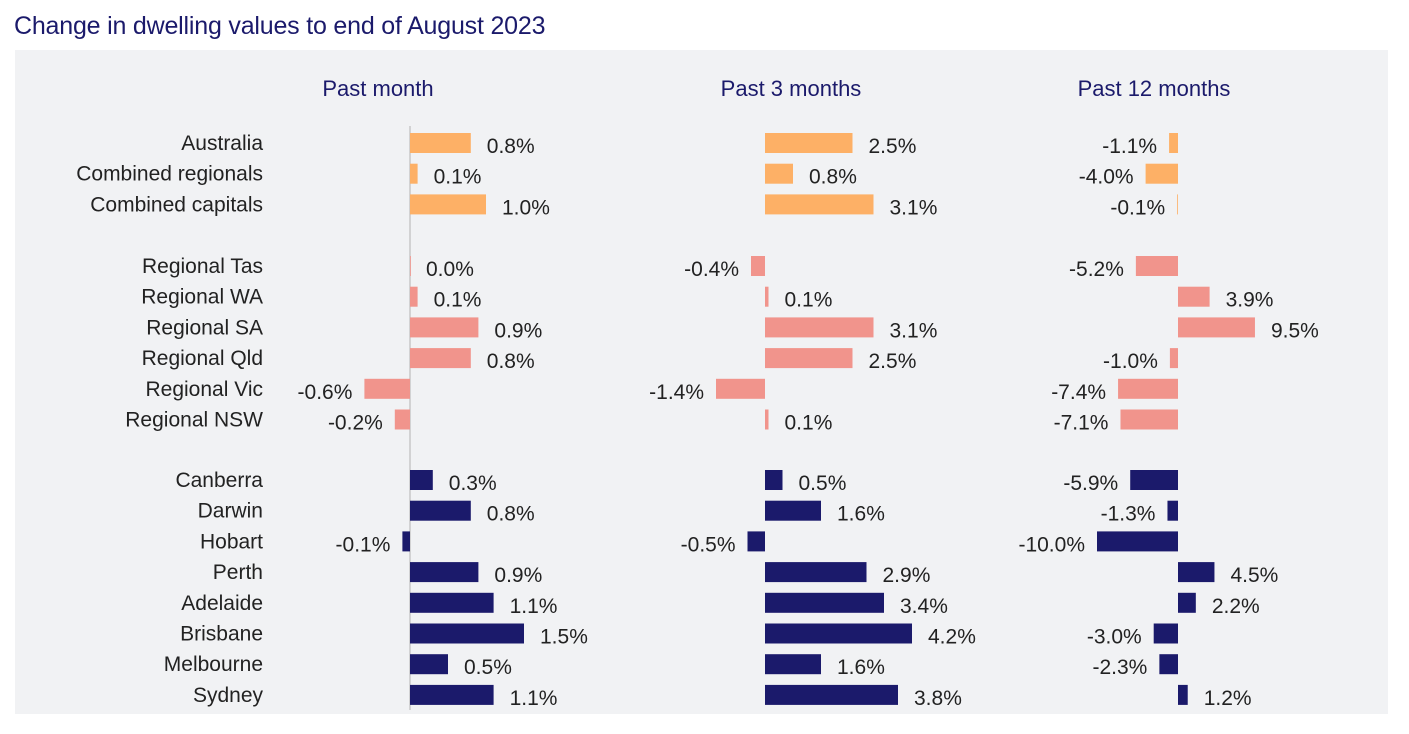 The height and width of the screenshot is (734, 1409). What do you see at coordinates (1154, 88) in the screenshot?
I see `panel-header: Past 12 months` at bounding box center [1154, 88].